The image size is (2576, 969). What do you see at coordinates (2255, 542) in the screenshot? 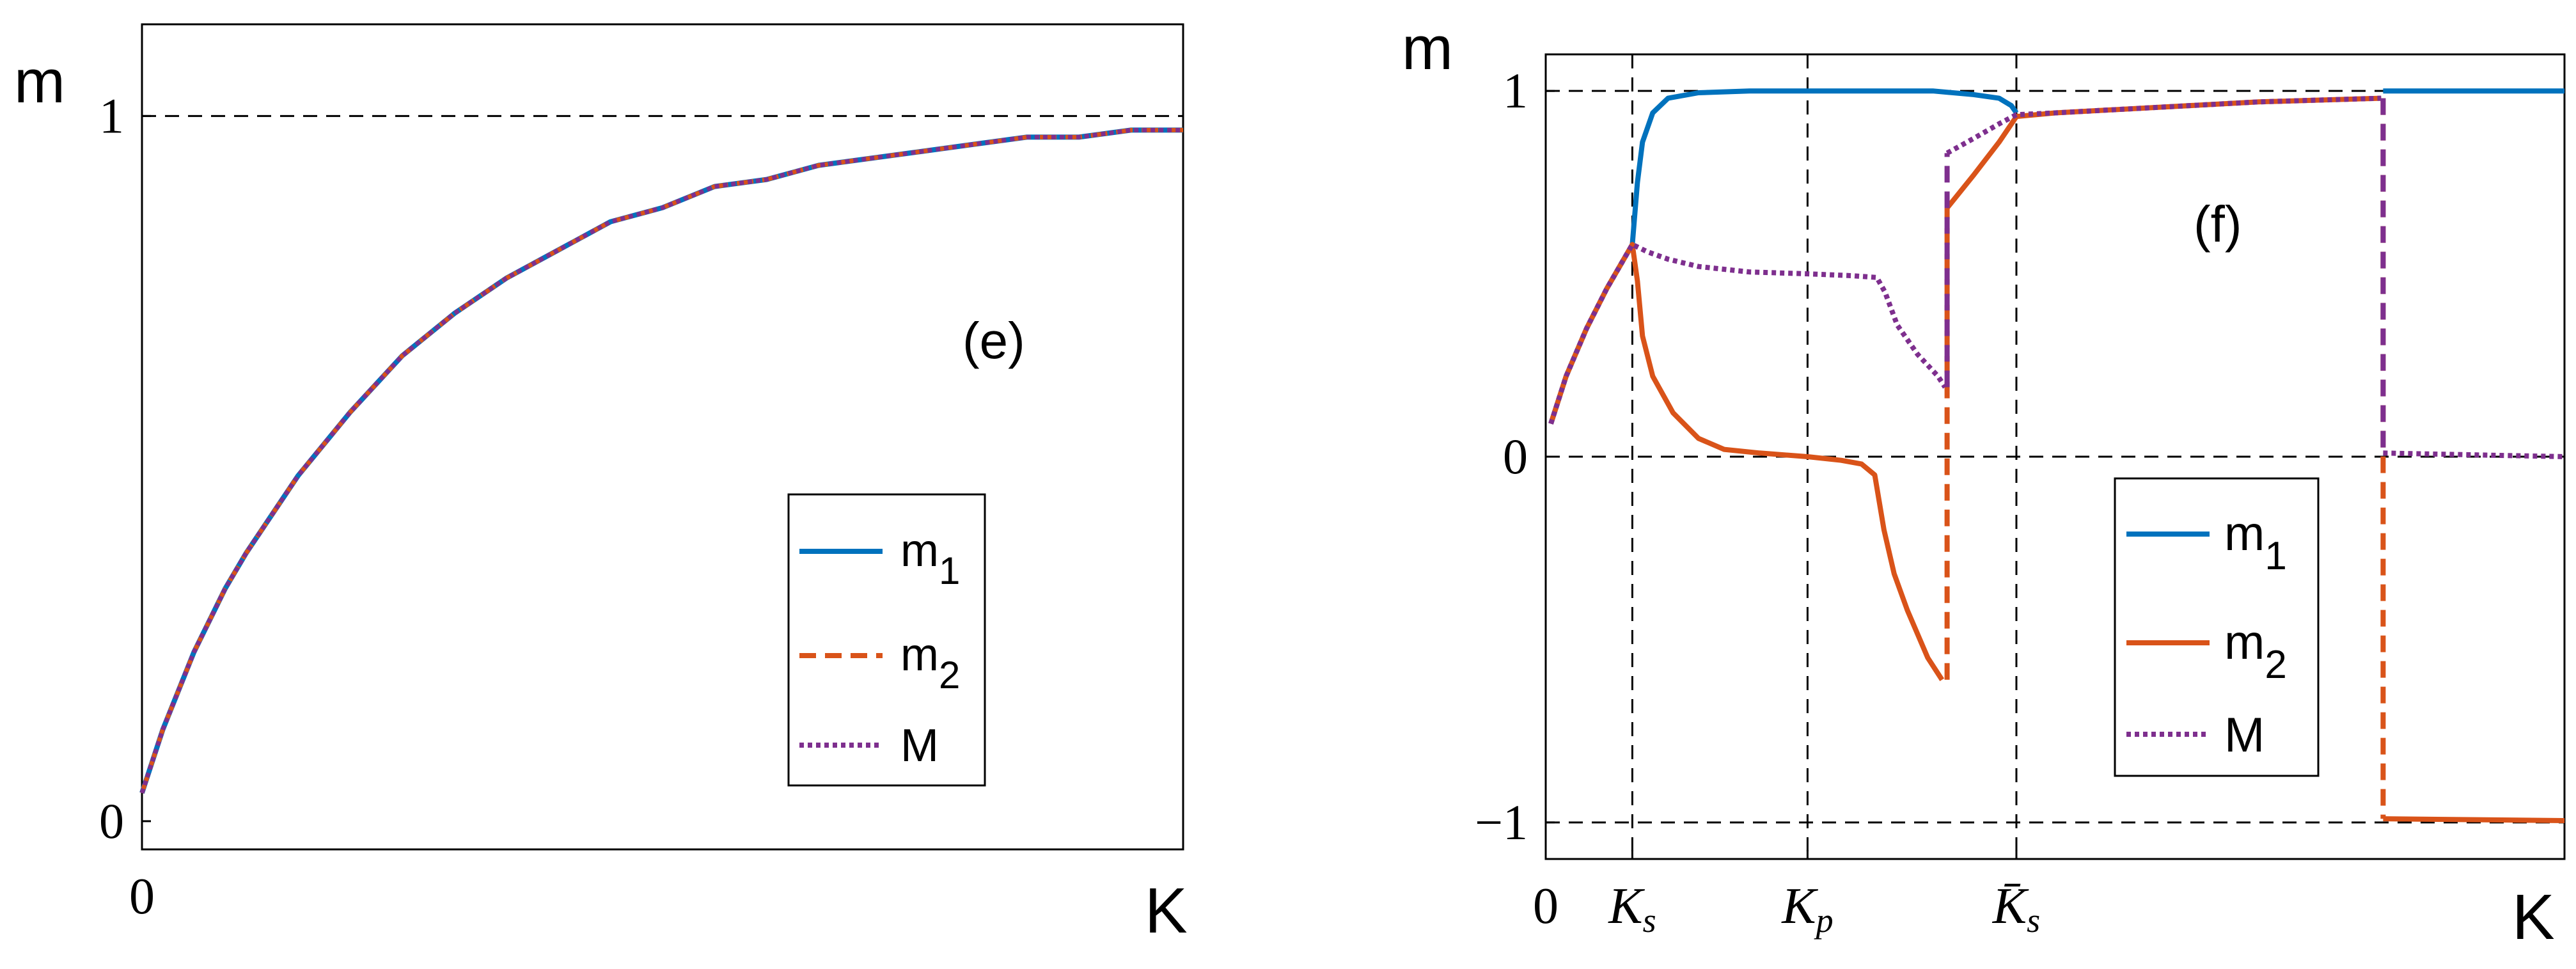
I see `legend-f-m1-label: m1` at bounding box center [2255, 542].